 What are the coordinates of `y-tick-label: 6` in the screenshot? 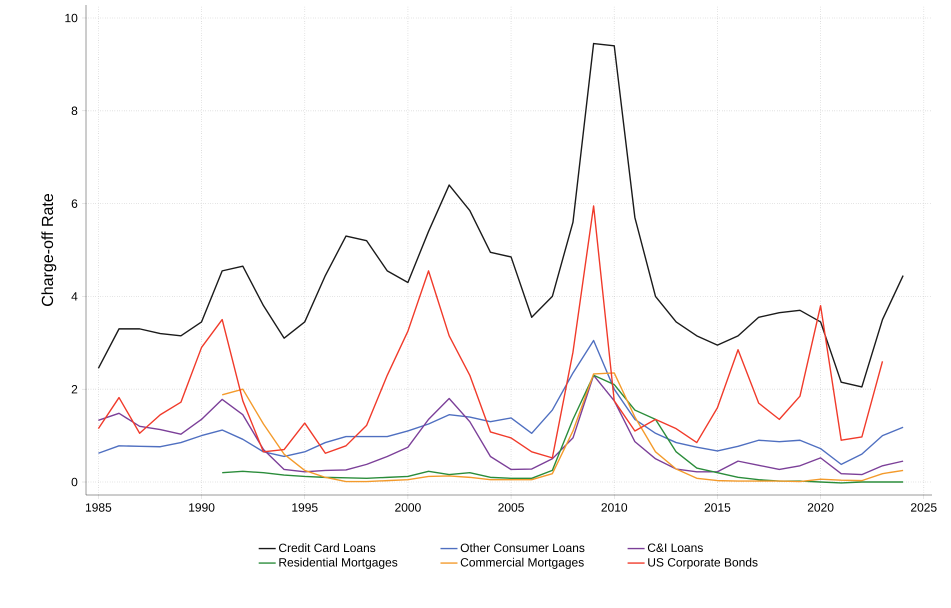 It's located at (75, 203).